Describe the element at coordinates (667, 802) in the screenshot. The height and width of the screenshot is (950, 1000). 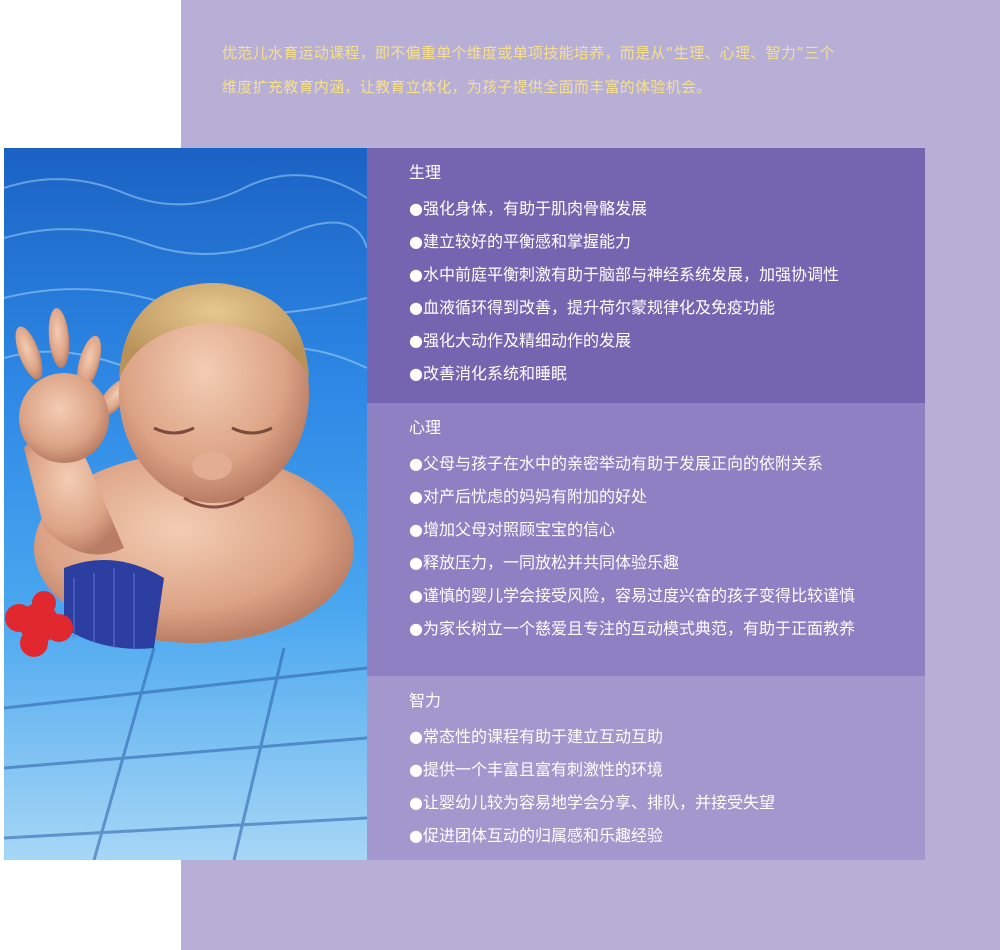
I see `list-item: 让婴幼儿较为容易地学会分享、排队，并接受失望` at that location.